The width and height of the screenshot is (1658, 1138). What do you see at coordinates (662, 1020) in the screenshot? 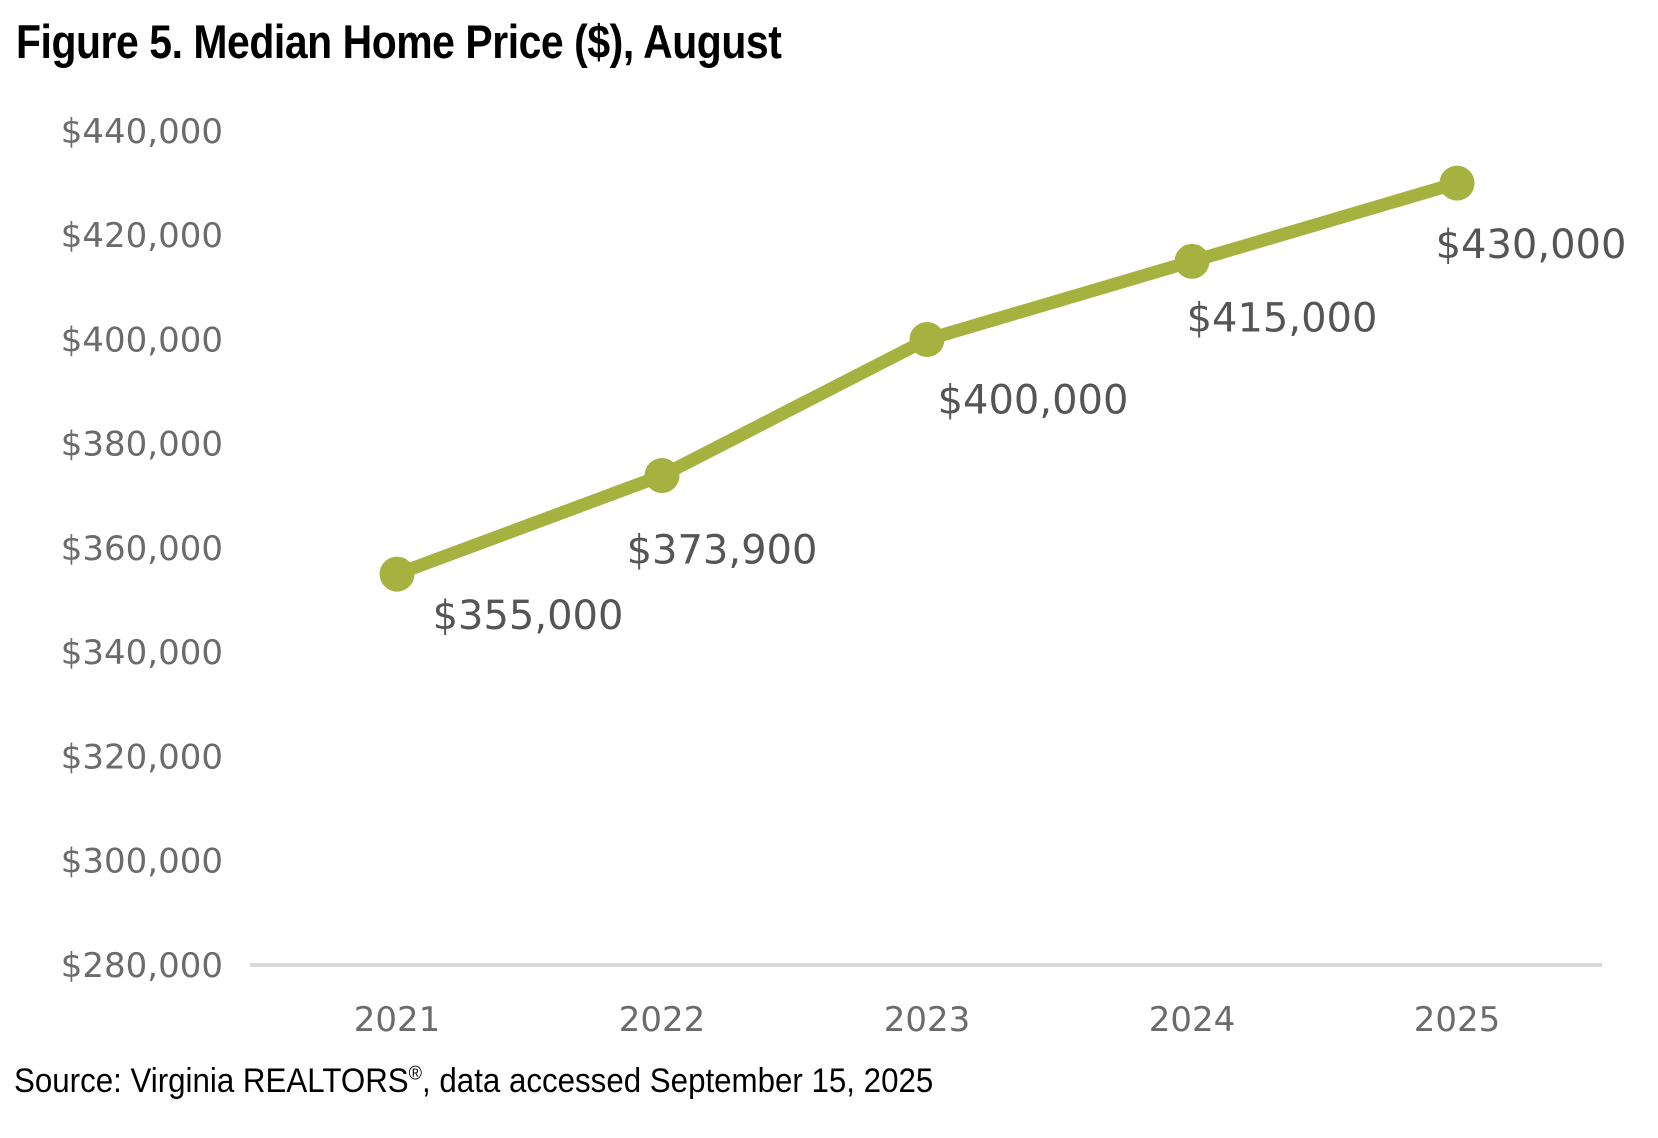
I see `x-axis-tick-label: 2022` at bounding box center [662, 1020].